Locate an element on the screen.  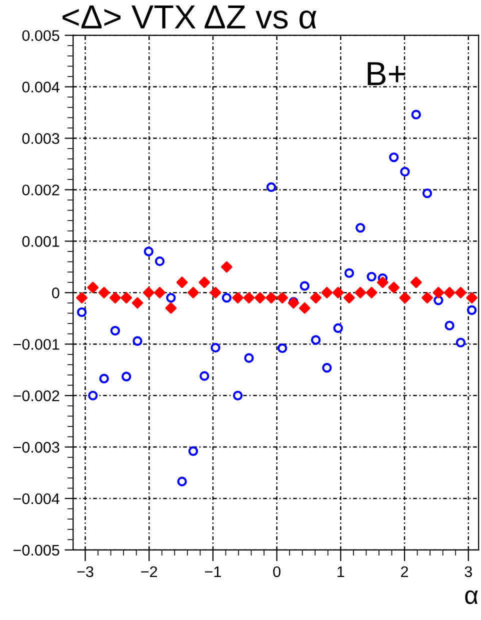
y-tick-label: 0.001 is located at coordinates (41, 241).